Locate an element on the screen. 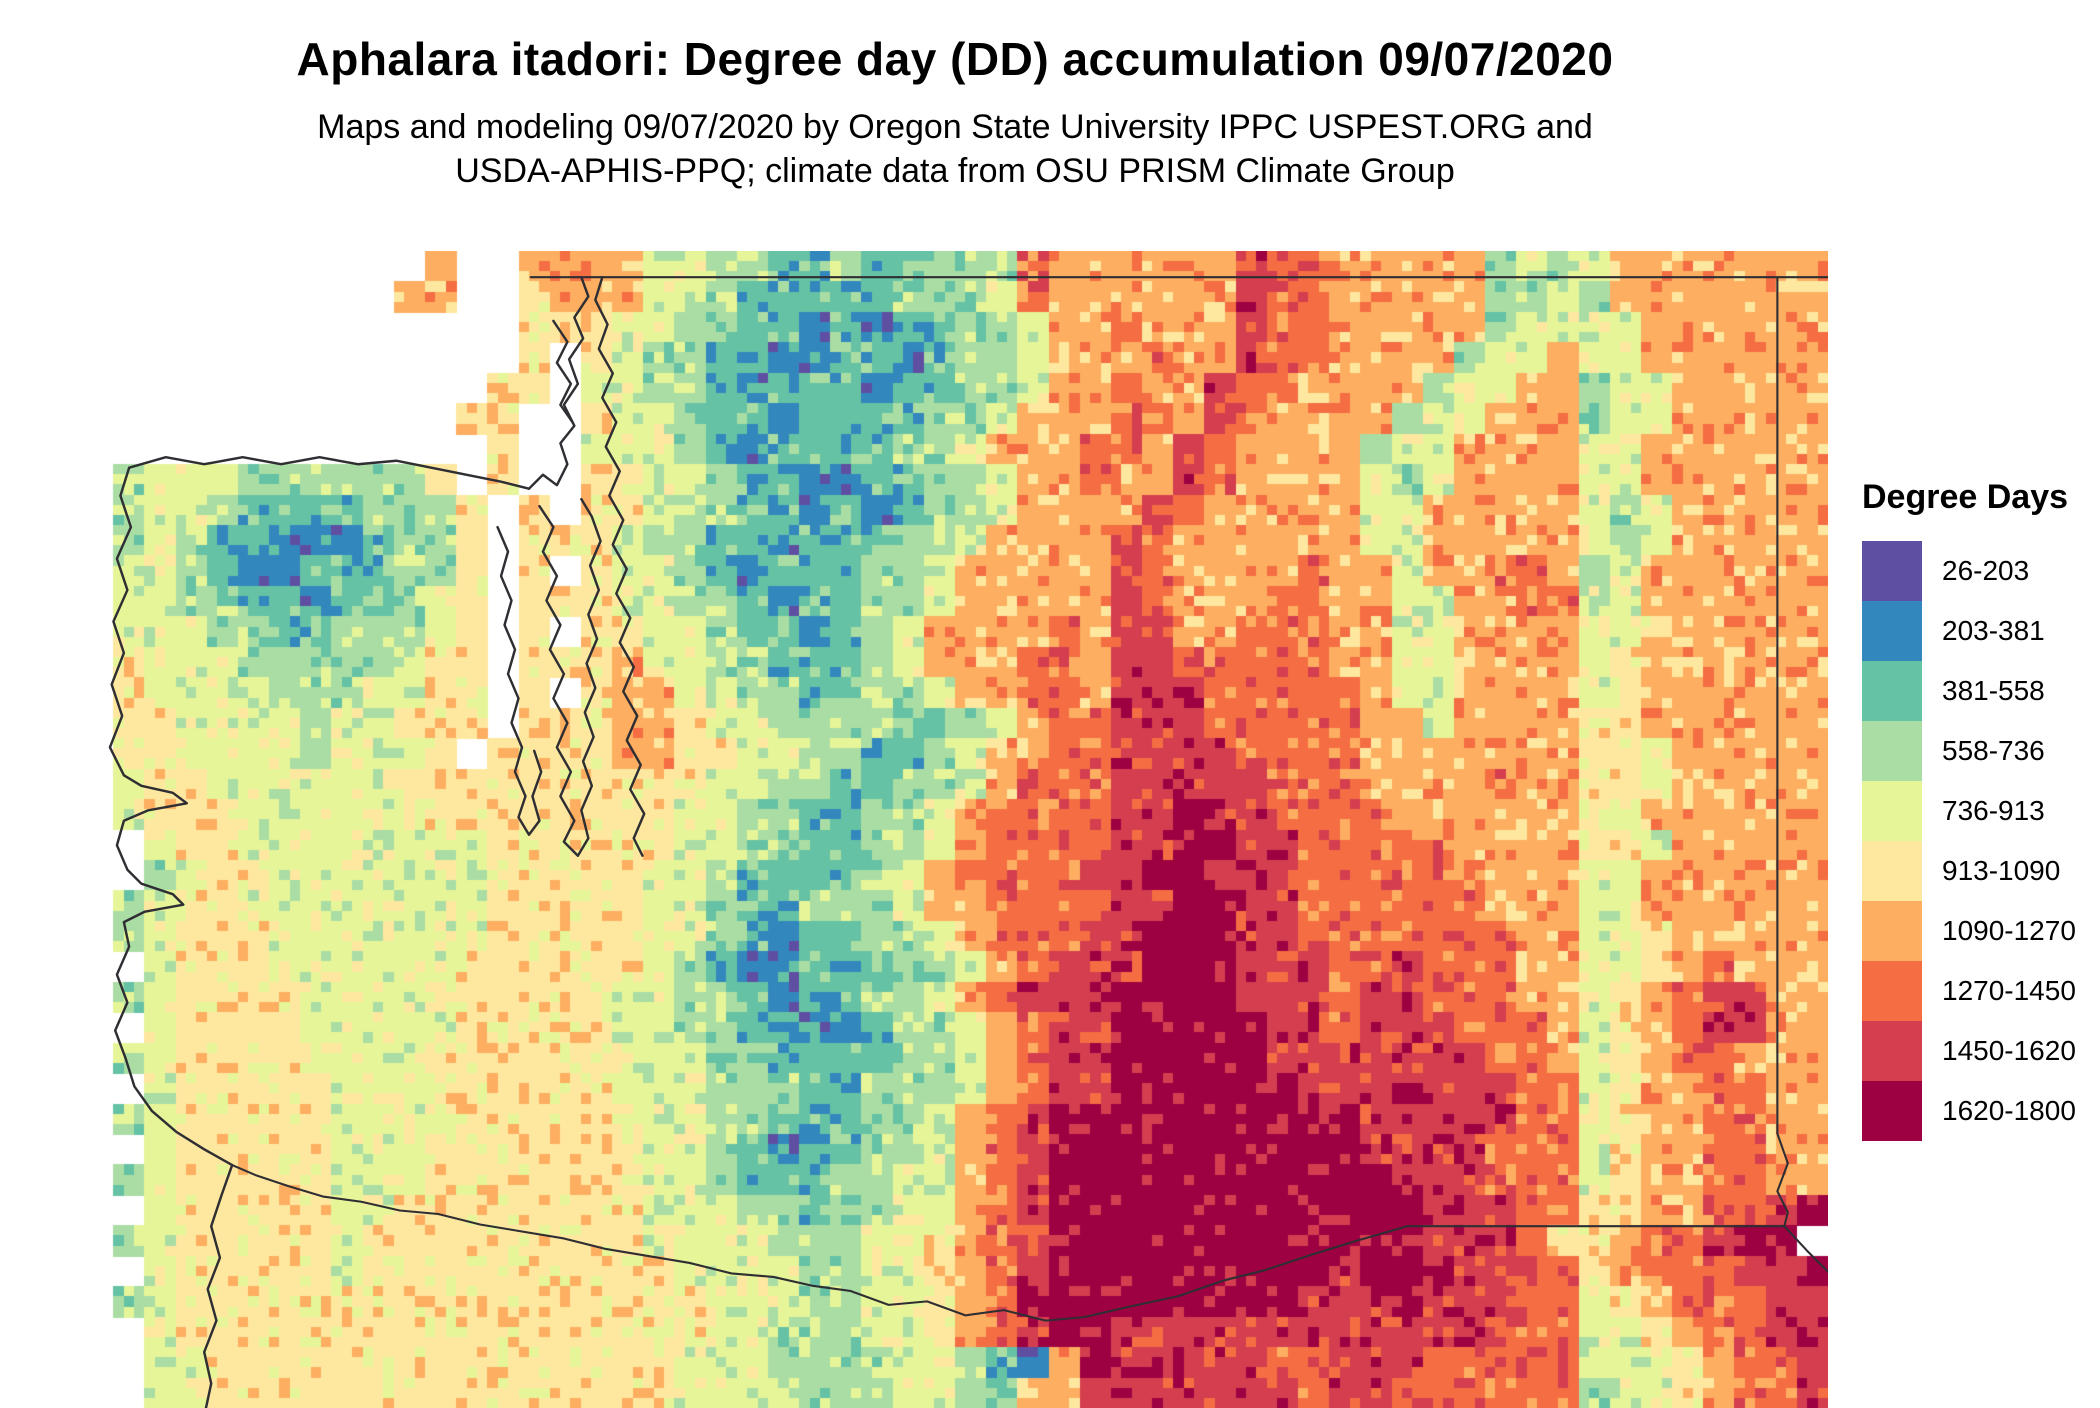 The image size is (2100, 1408). legend-entry: 913-1090 is located at coordinates (1980, 871).